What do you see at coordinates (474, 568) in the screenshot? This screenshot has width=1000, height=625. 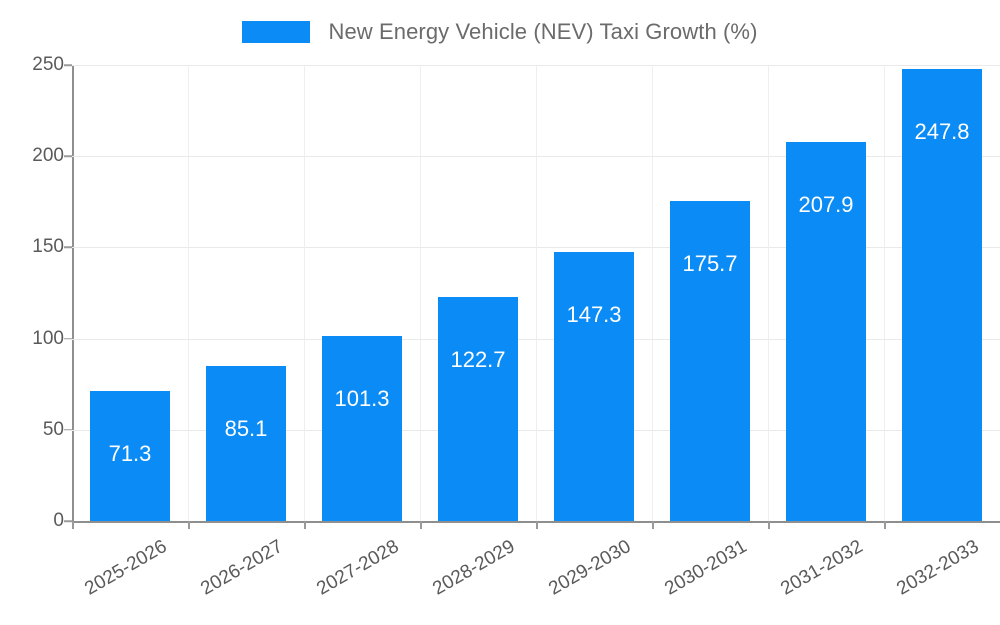 I see `x-axis-tick-label: 2028-2029` at bounding box center [474, 568].